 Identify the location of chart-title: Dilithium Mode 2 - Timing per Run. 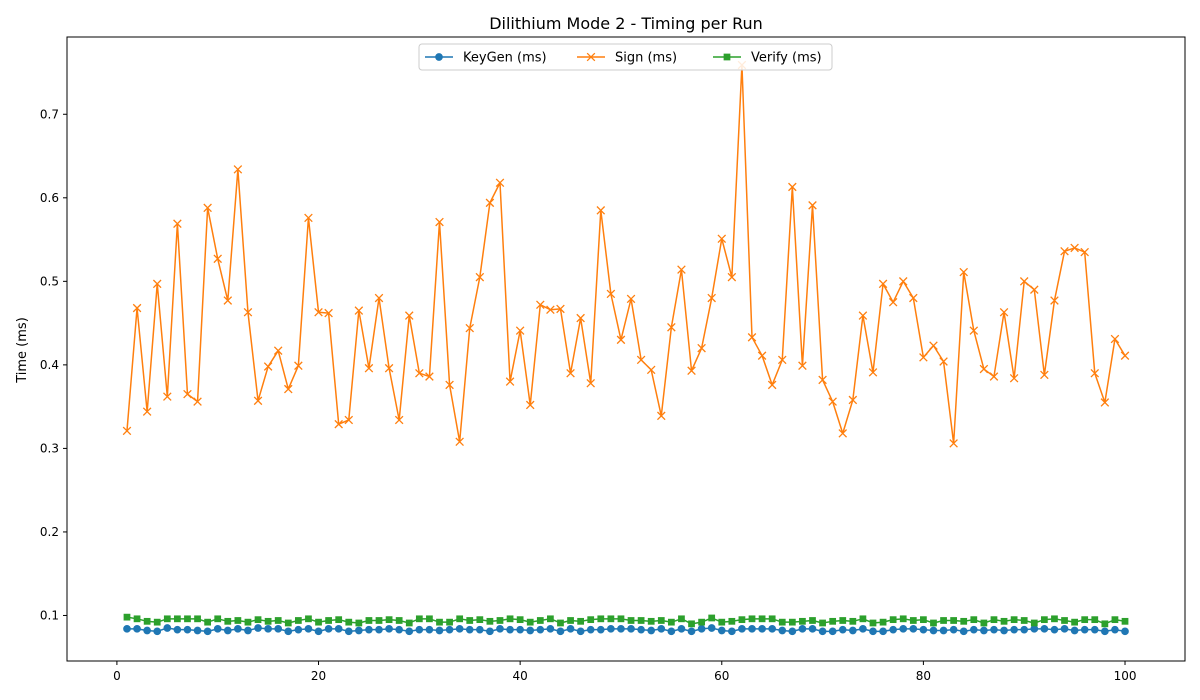
(626, 23).